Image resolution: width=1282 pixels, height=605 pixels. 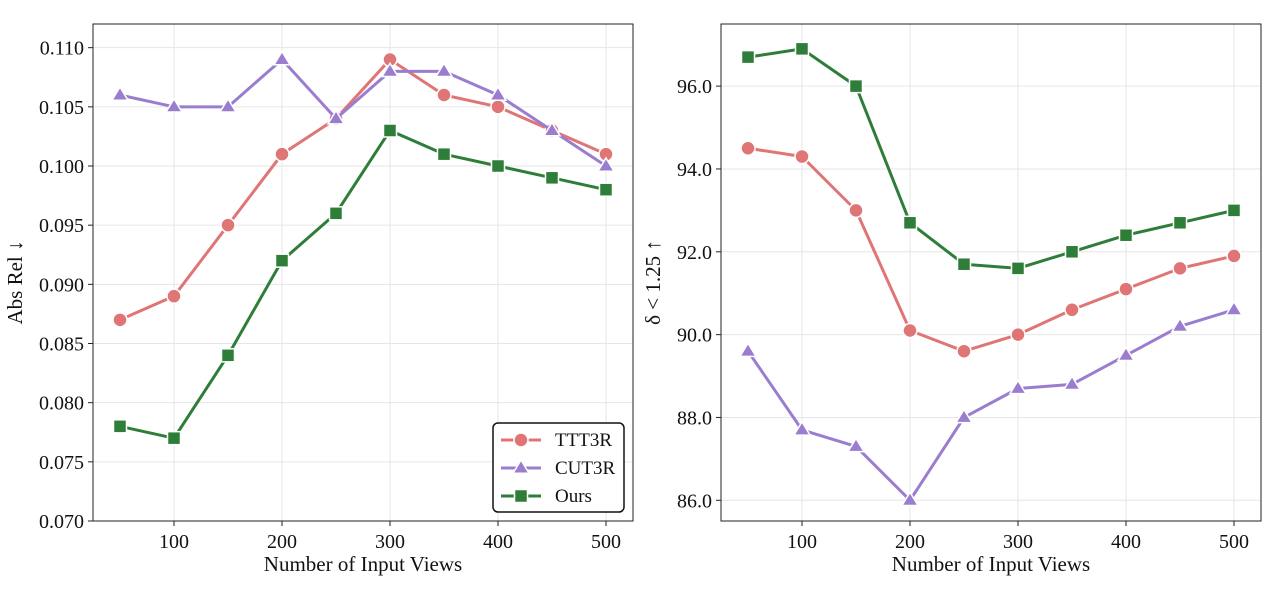 I want to click on y-axis-label: Abs Rel ↓, so click(x=15, y=283).